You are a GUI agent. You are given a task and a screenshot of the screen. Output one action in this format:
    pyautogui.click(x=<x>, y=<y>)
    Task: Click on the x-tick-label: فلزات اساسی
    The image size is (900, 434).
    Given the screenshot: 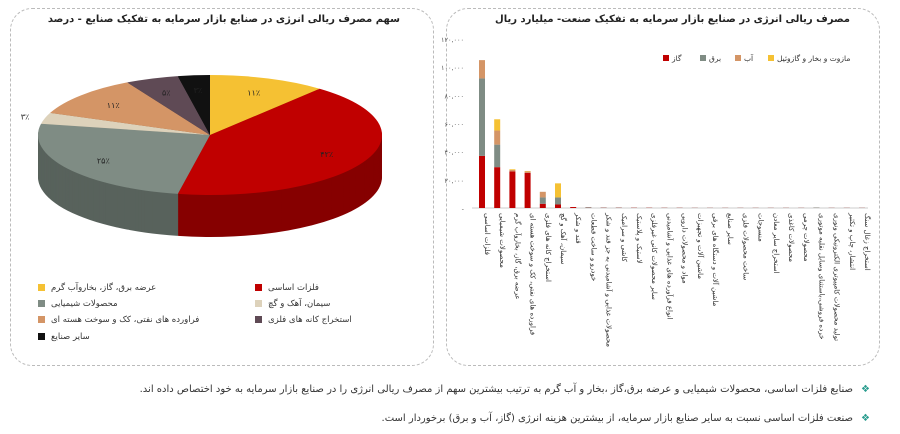 What is the action you would take?
    pyautogui.click(x=487, y=234)
    